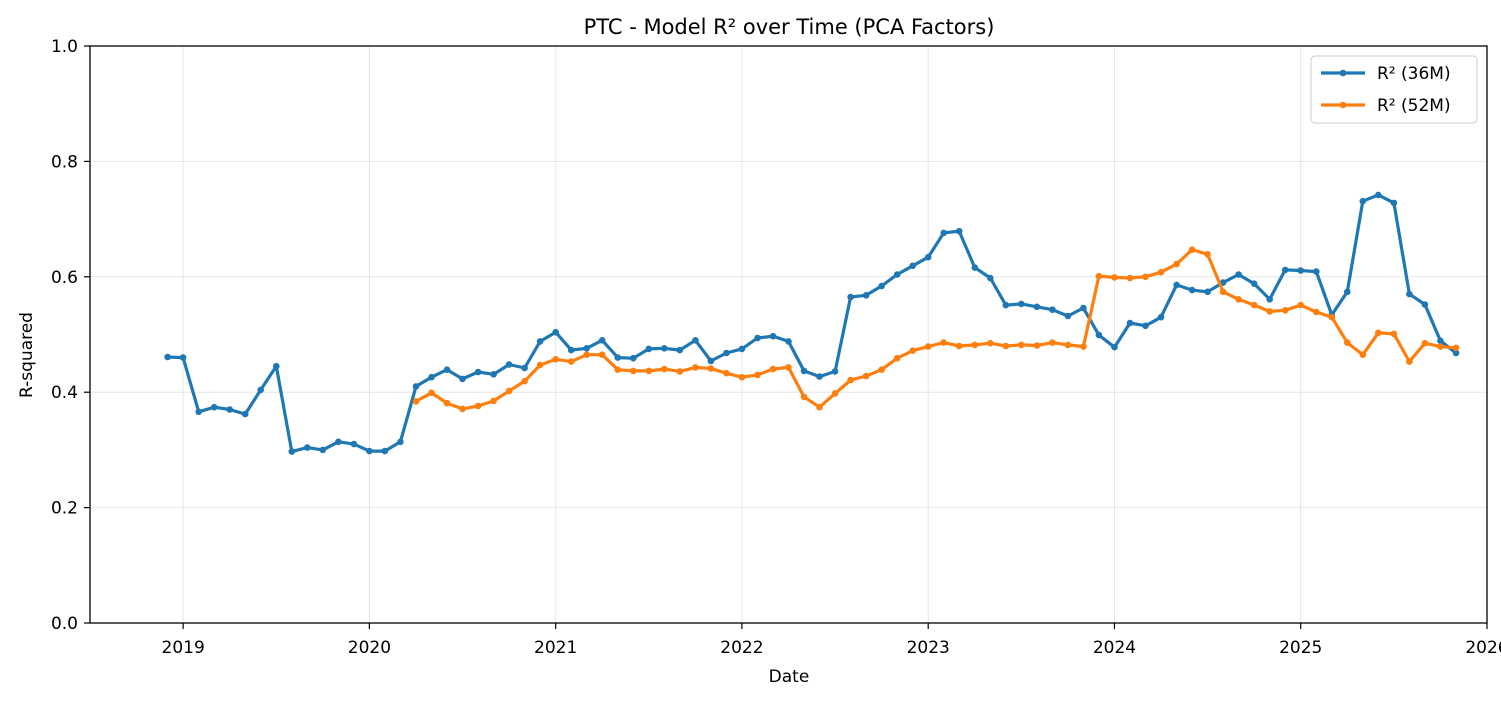 The height and width of the screenshot is (701, 1501). Describe the element at coordinates (64, 509) in the screenshot. I see `y-tick-label: 0.2` at that location.